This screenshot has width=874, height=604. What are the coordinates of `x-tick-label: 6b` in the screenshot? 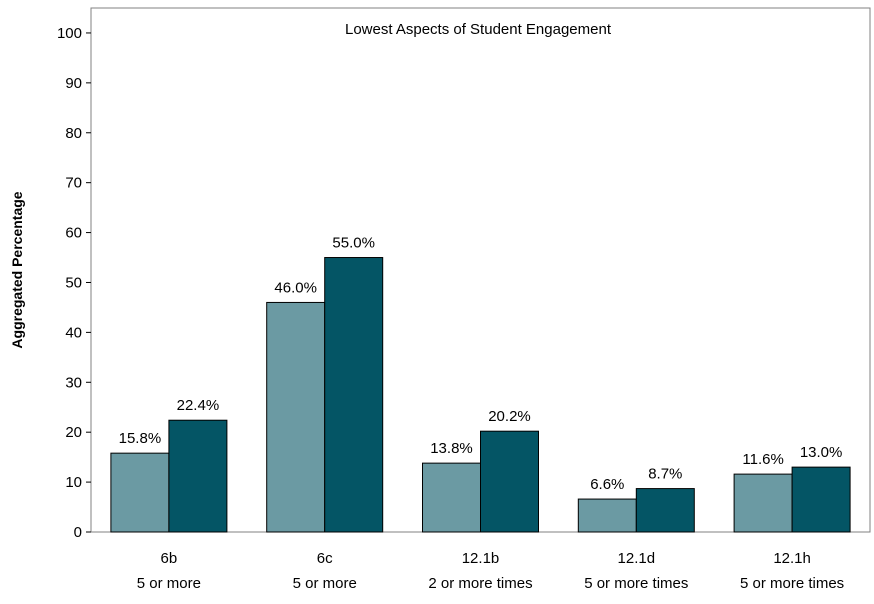 It's located at (169, 558).